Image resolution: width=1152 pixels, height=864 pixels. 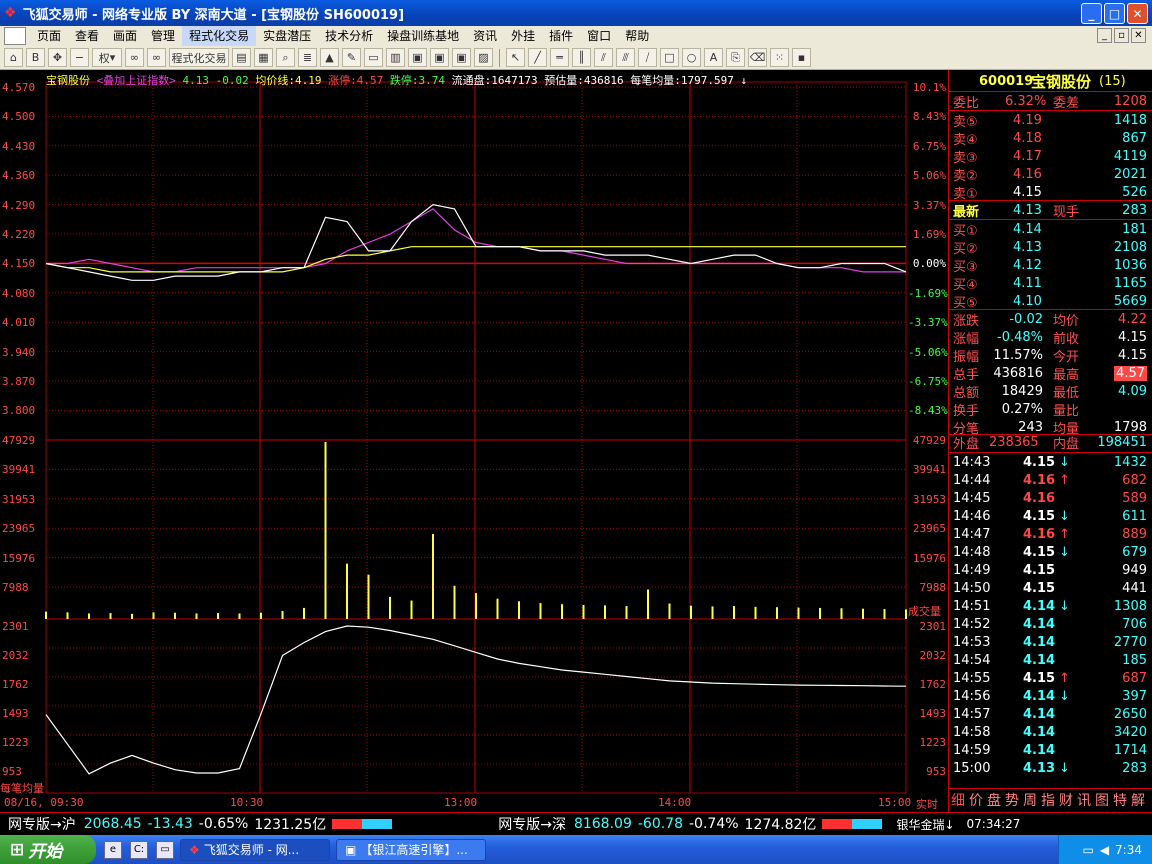 What do you see at coordinates (395, 57) in the screenshot?
I see `split-icon: ▥` at bounding box center [395, 57].